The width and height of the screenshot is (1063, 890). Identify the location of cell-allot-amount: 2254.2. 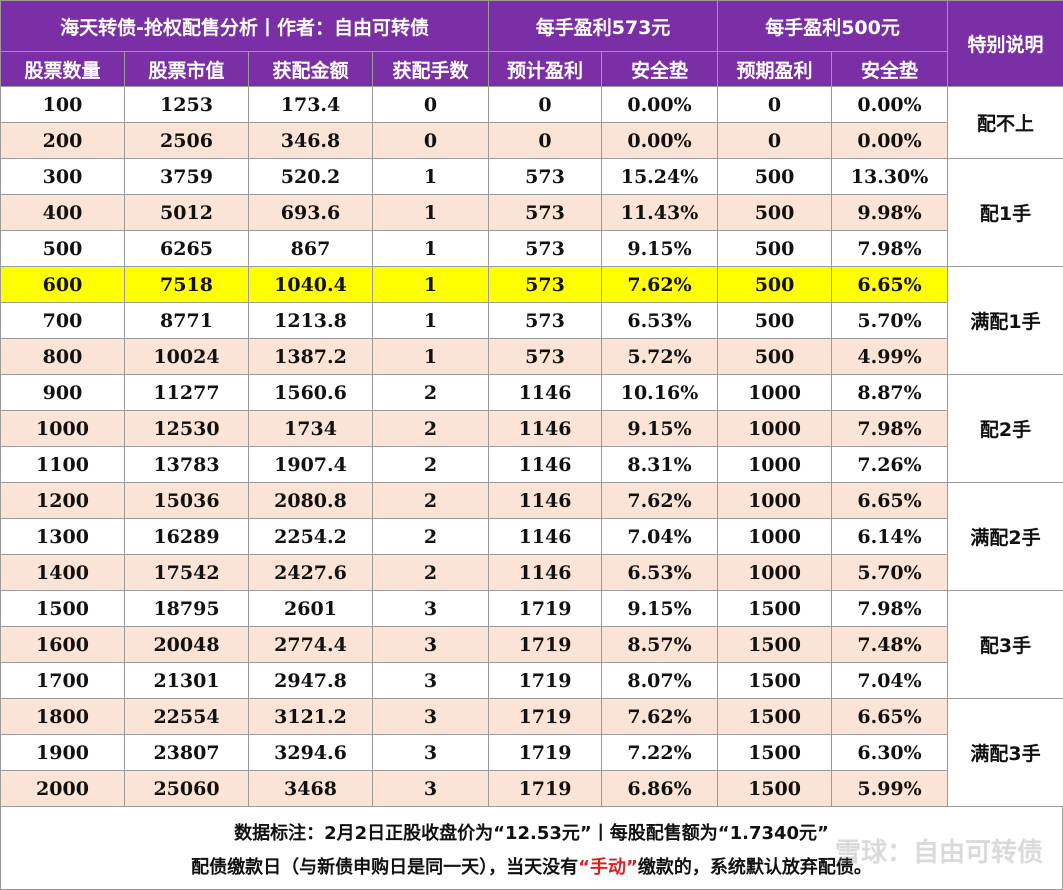
(310, 536).